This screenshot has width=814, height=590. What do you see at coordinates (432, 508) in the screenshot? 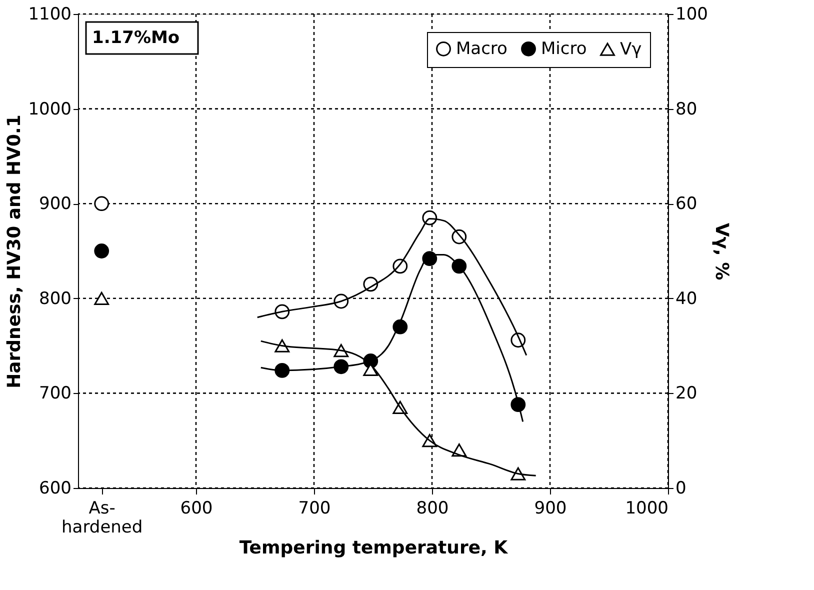
I see `x-tick-label: 800` at bounding box center [432, 508].